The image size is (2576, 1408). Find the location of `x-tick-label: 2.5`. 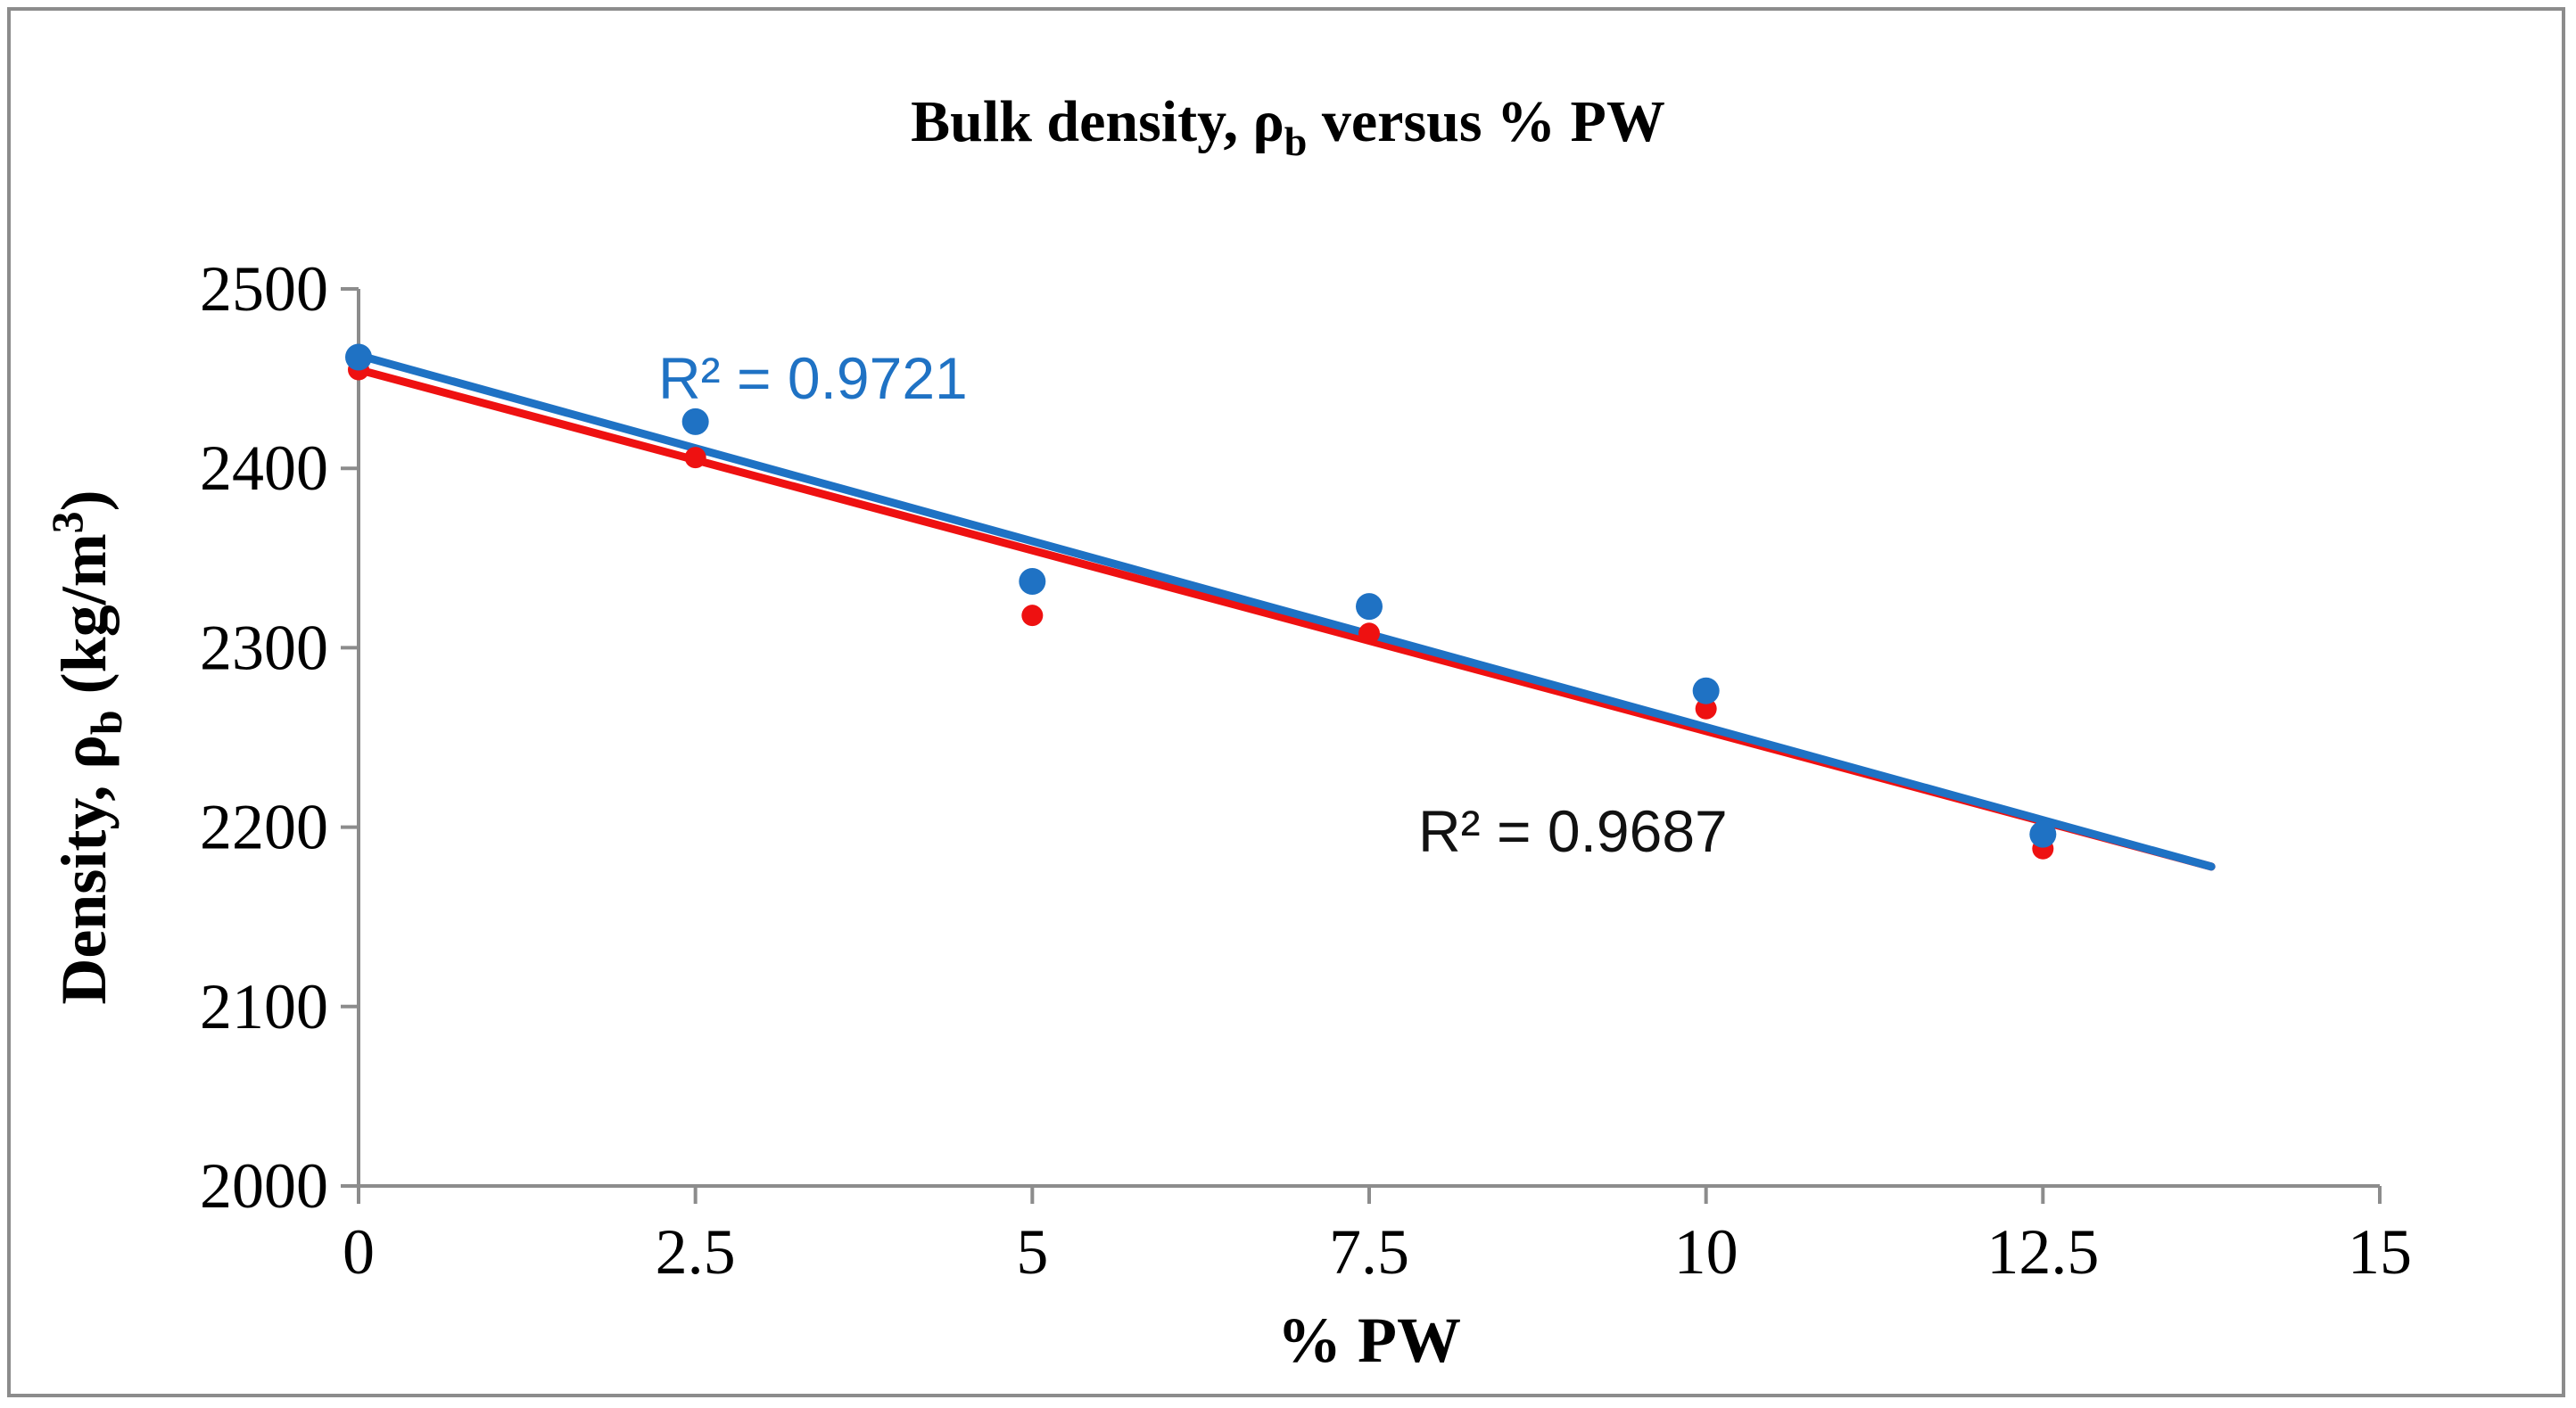

x-tick-label: 2.5 is located at coordinates (696, 1252).